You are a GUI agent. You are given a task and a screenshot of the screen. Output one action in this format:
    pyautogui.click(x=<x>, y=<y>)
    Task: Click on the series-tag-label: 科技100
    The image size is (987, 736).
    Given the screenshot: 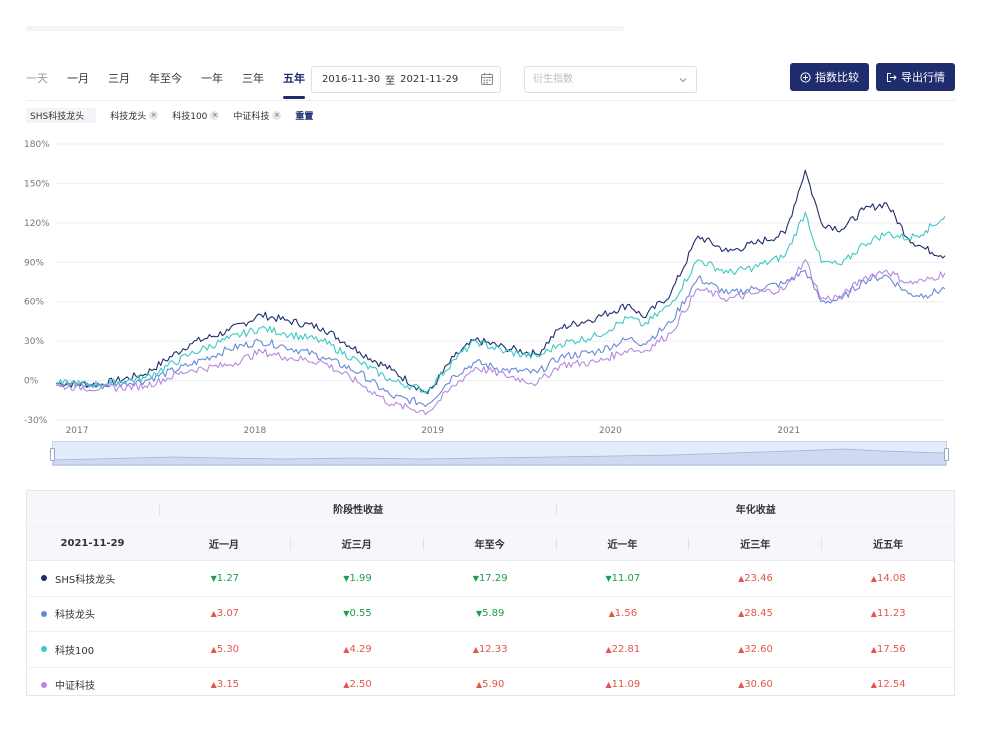 What is the action you would take?
    pyautogui.click(x=190, y=116)
    